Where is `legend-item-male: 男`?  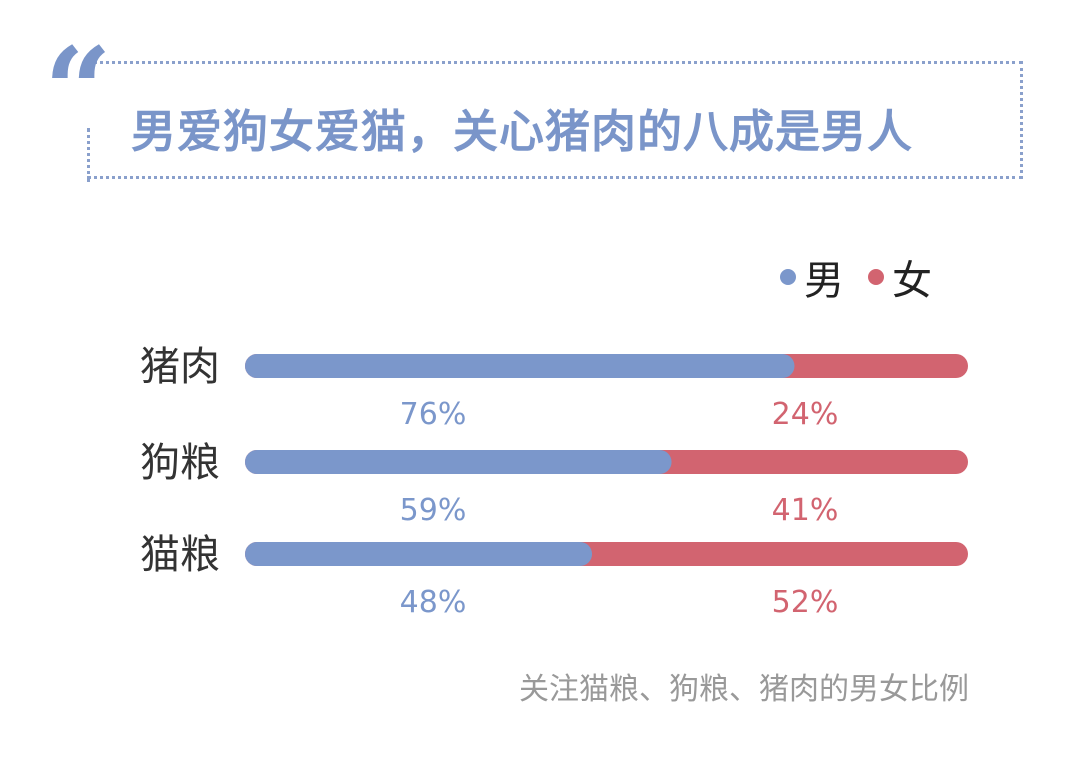
legend-item-male: 男 is located at coordinates (812, 277).